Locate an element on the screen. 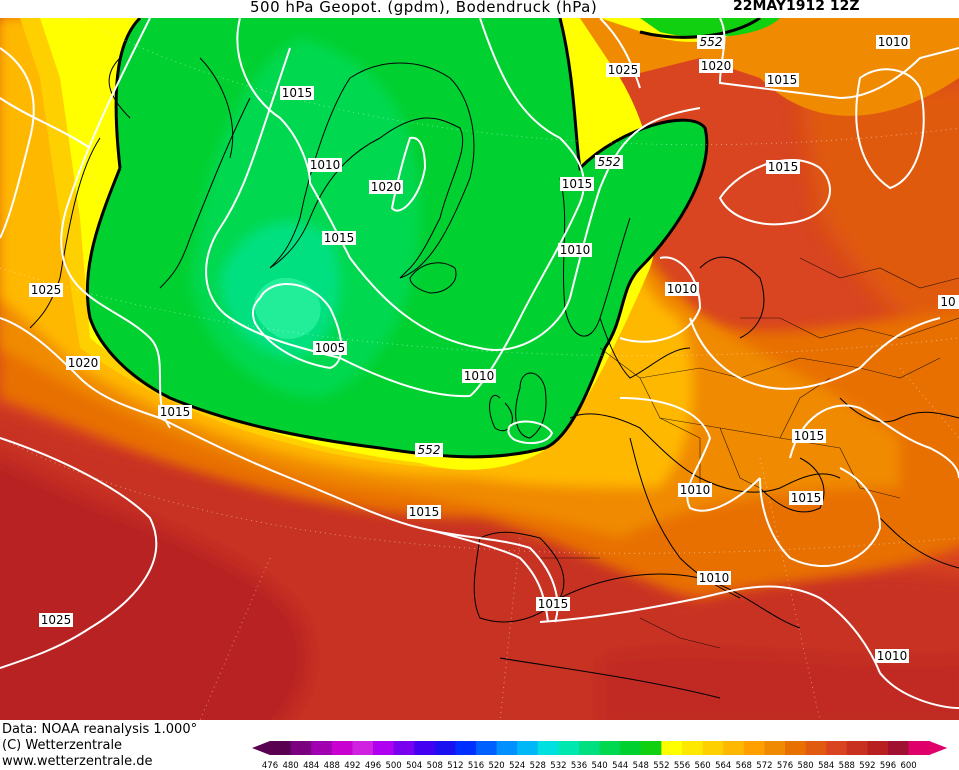  legend-tick-label: 532 is located at coordinates (558, 765).